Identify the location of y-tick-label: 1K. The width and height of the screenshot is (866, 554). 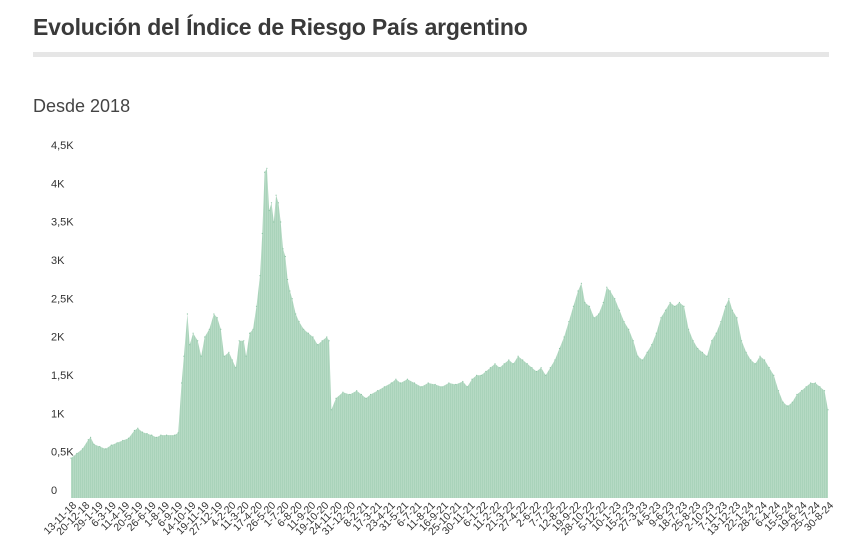
(58, 414).